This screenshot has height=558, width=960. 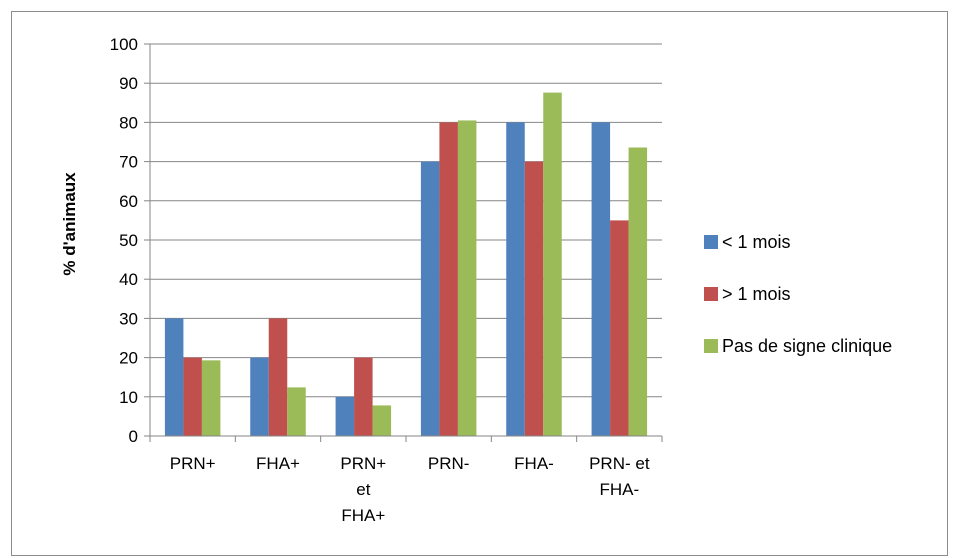 I want to click on x-tick-label: PRN- et FHA-, so click(x=619, y=476).